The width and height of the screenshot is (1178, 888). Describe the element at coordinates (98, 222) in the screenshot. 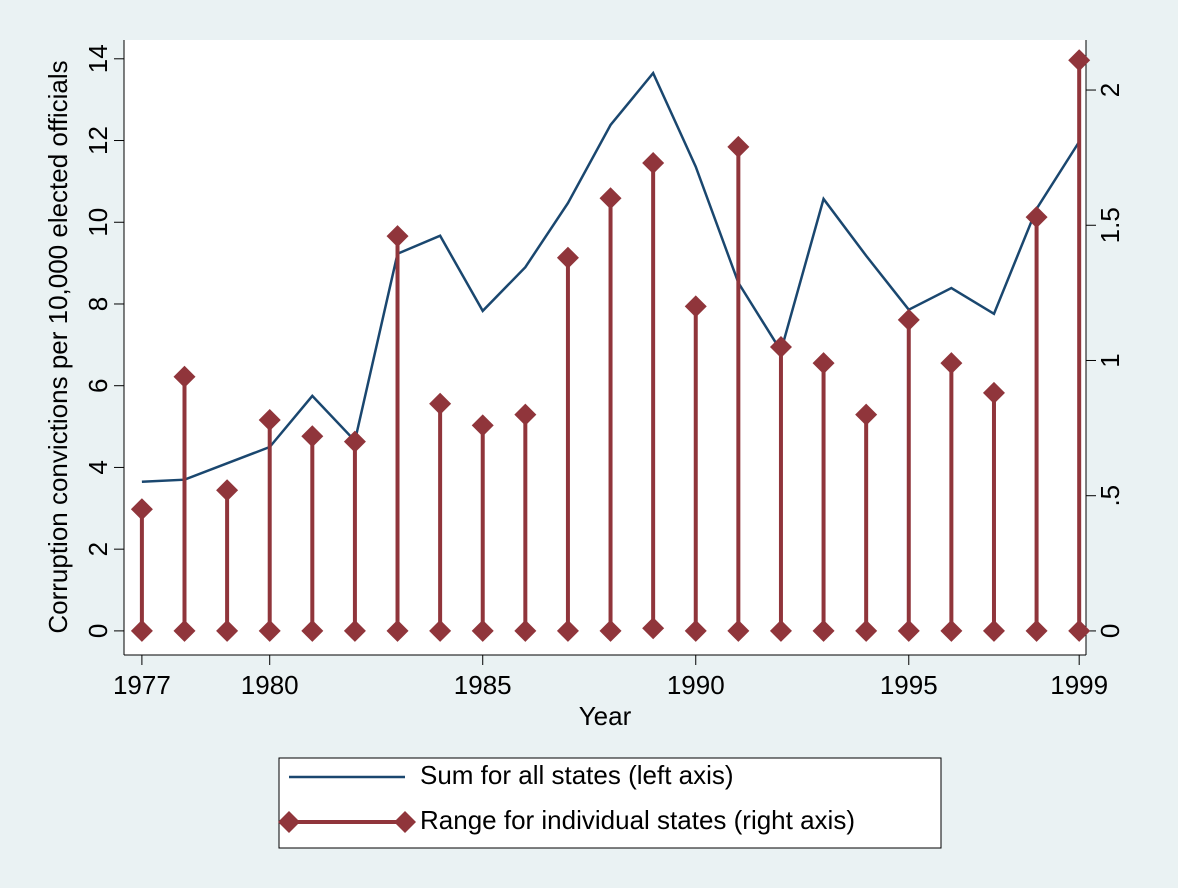

I see `y-tick-label: 10` at that location.